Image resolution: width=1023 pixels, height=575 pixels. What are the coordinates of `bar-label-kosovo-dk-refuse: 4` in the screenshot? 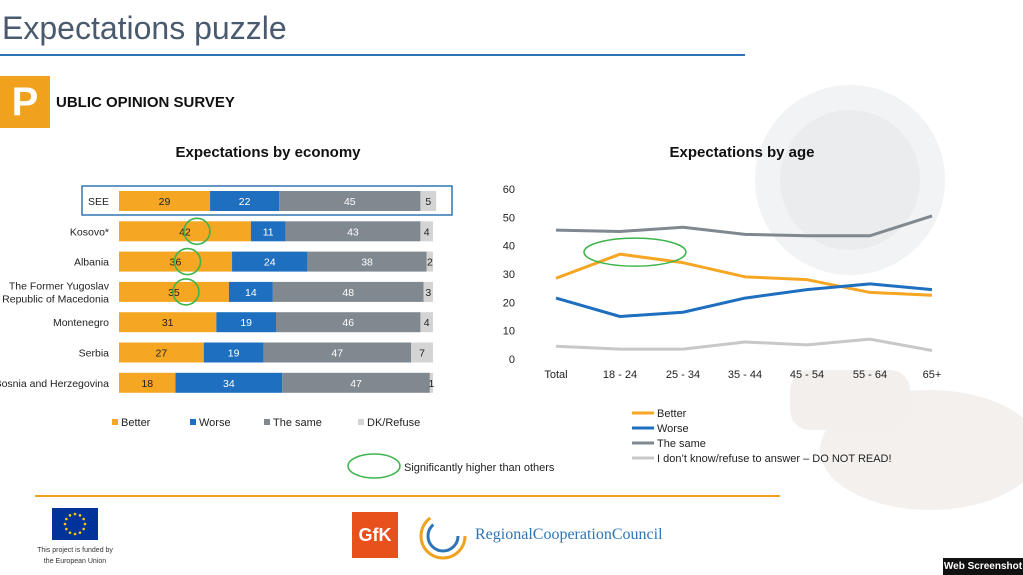 It's located at (427, 232).